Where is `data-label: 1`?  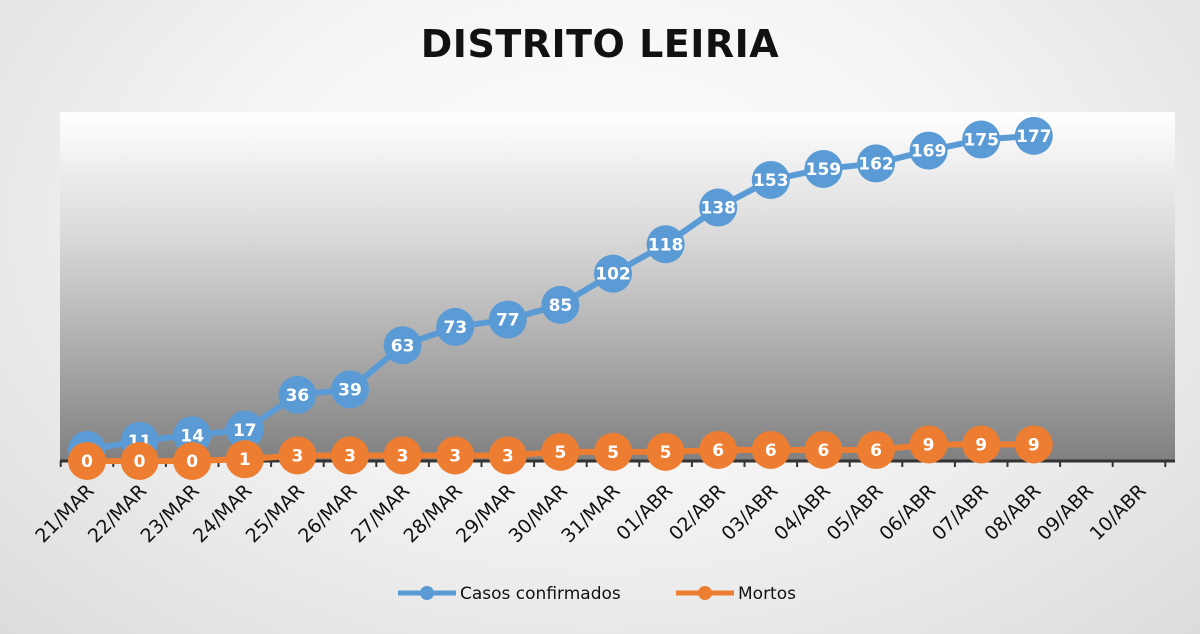 data-label: 1 is located at coordinates (245, 460).